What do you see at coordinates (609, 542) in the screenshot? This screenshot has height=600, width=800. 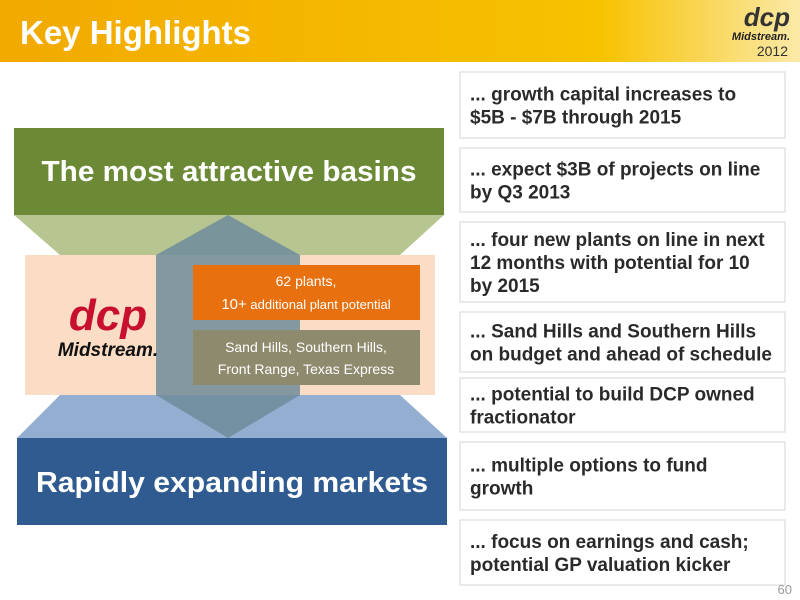 I see `highlight-line: ... focus on earnings and cash;` at bounding box center [609, 542].